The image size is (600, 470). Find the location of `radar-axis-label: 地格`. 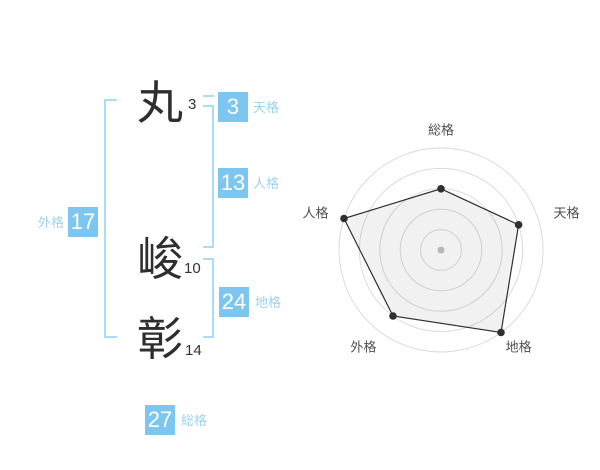

radar-axis-label: 地格 is located at coordinates (519, 347).